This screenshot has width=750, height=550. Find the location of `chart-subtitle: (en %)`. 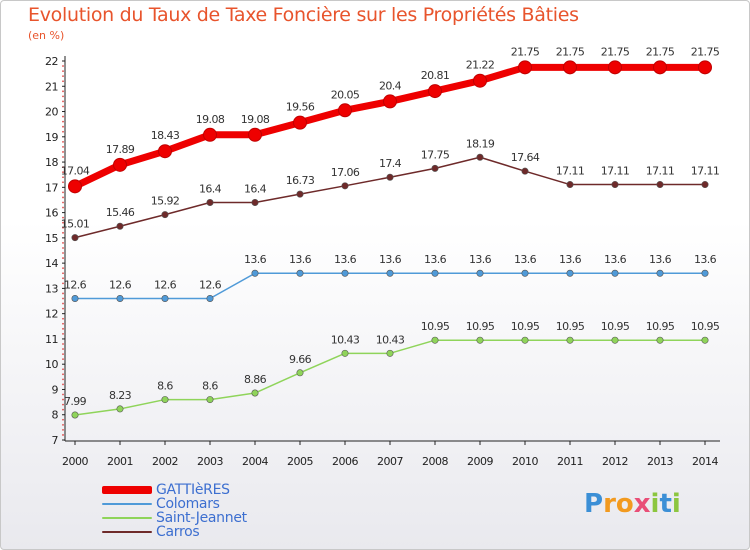

chart-subtitle: (en %) is located at coordinates (46, 35).